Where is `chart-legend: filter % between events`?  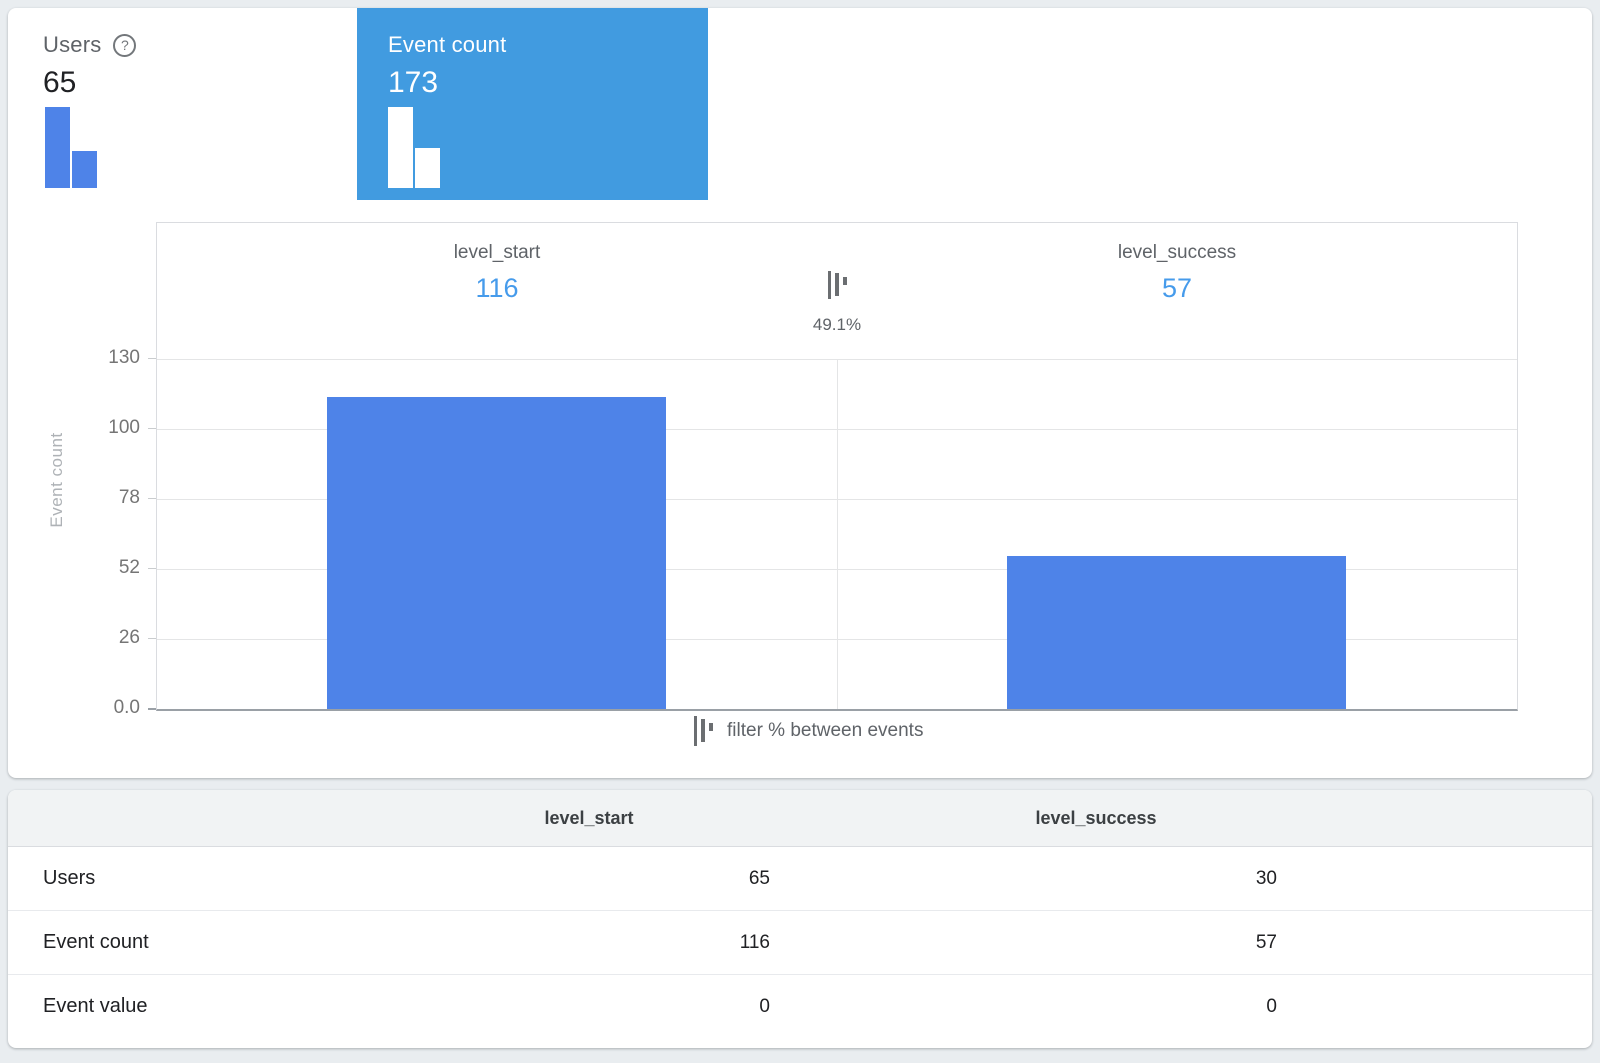
chart-legend: filter % between events is located at coordinates (808, 731).